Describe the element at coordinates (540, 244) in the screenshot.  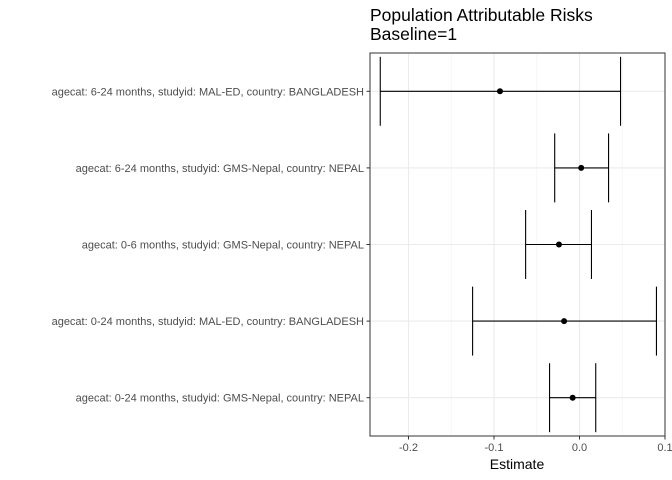
I see `point-layer` at that location.